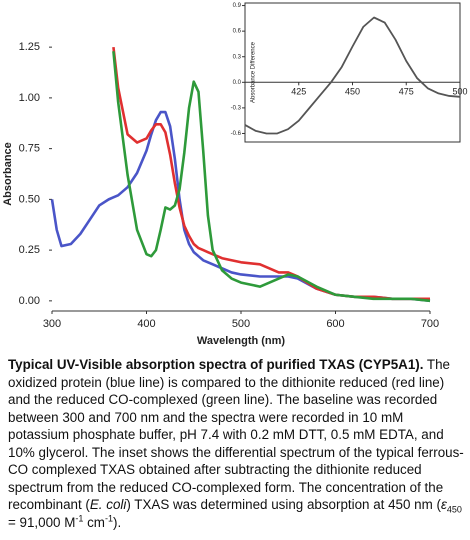 Image resolution: width=470 pixels, height=540 pixels. I want to click on caption-text: ε, so click(443, 504).